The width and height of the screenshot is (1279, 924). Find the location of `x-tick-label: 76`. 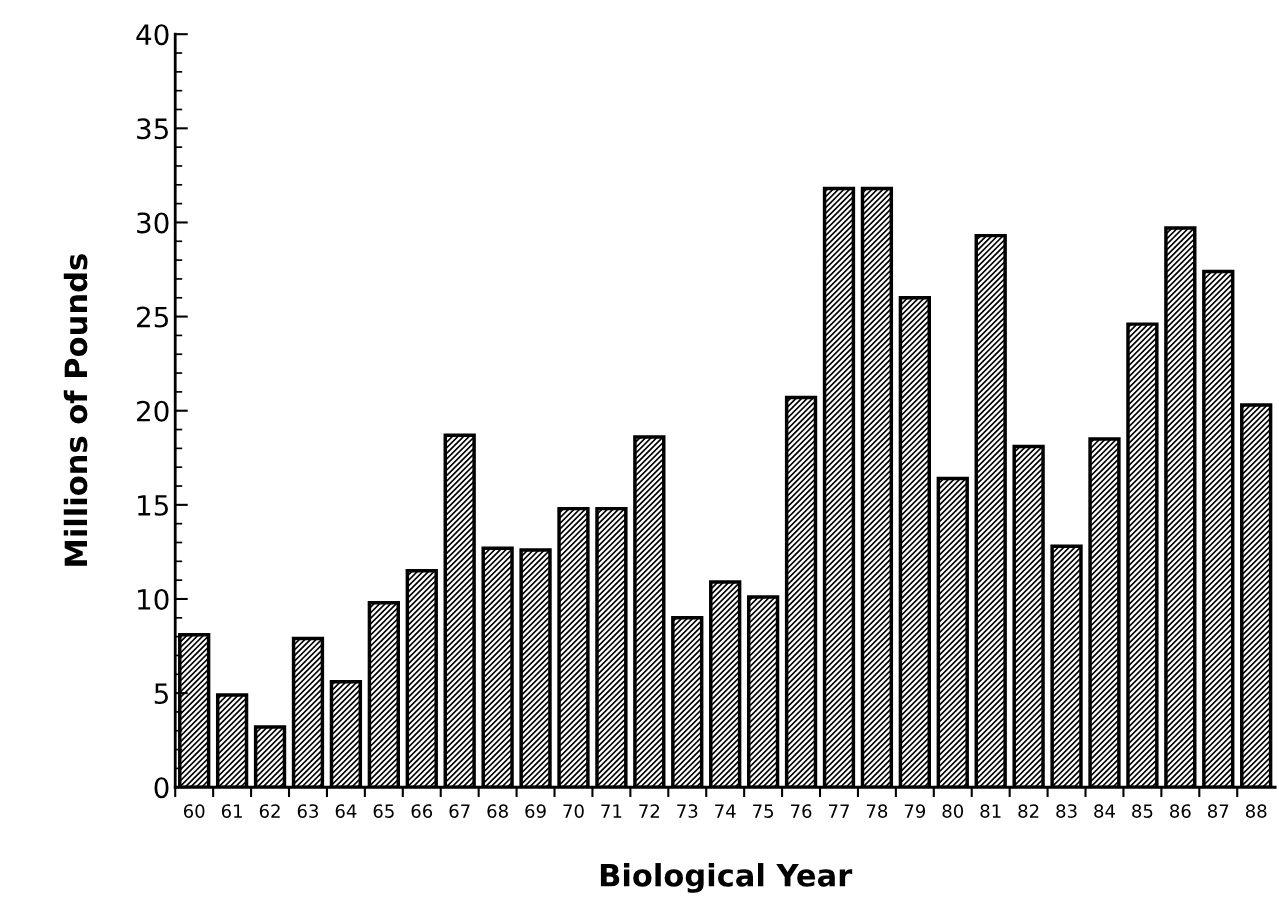

x-tick-label: 76 is located at coordinates (801, 811).